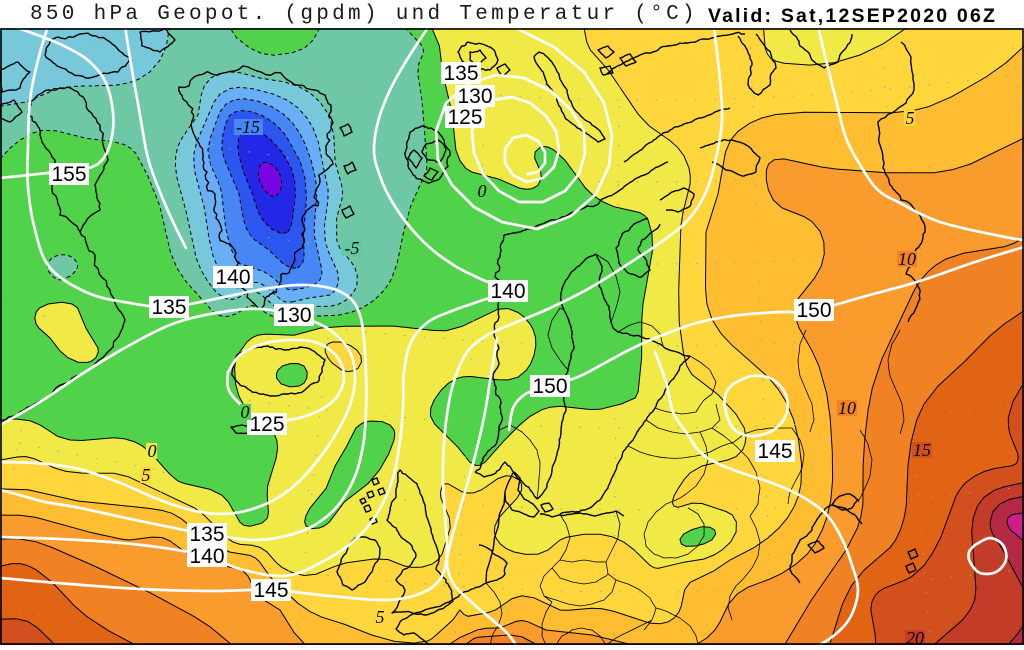 The image size is (1024, 650). I want to click on svg-text: 15, so click(922, 450).